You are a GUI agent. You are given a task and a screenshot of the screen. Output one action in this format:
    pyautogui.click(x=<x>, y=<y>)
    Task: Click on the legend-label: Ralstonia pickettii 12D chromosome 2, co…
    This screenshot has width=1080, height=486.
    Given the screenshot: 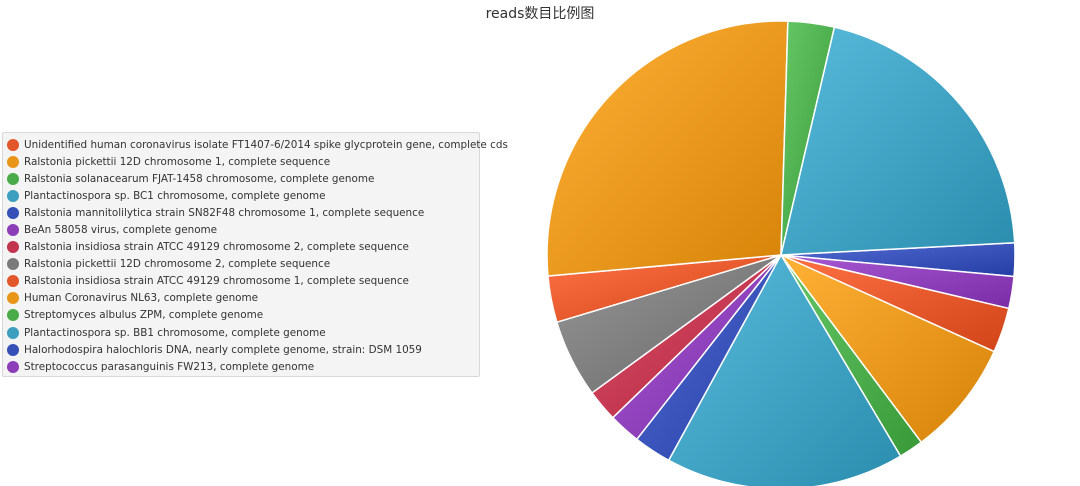 What is the action you would take?
    pyautogui.click(x=177, y=264)
    